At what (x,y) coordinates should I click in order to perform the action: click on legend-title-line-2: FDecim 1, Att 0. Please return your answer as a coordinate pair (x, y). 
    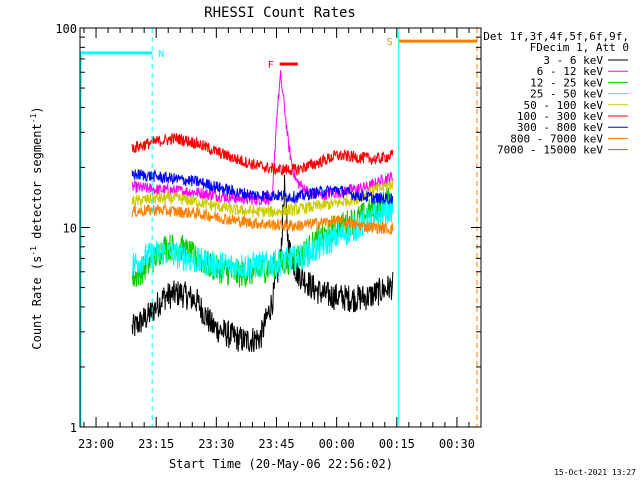
    Looking at the image, I should click on (579, 47).